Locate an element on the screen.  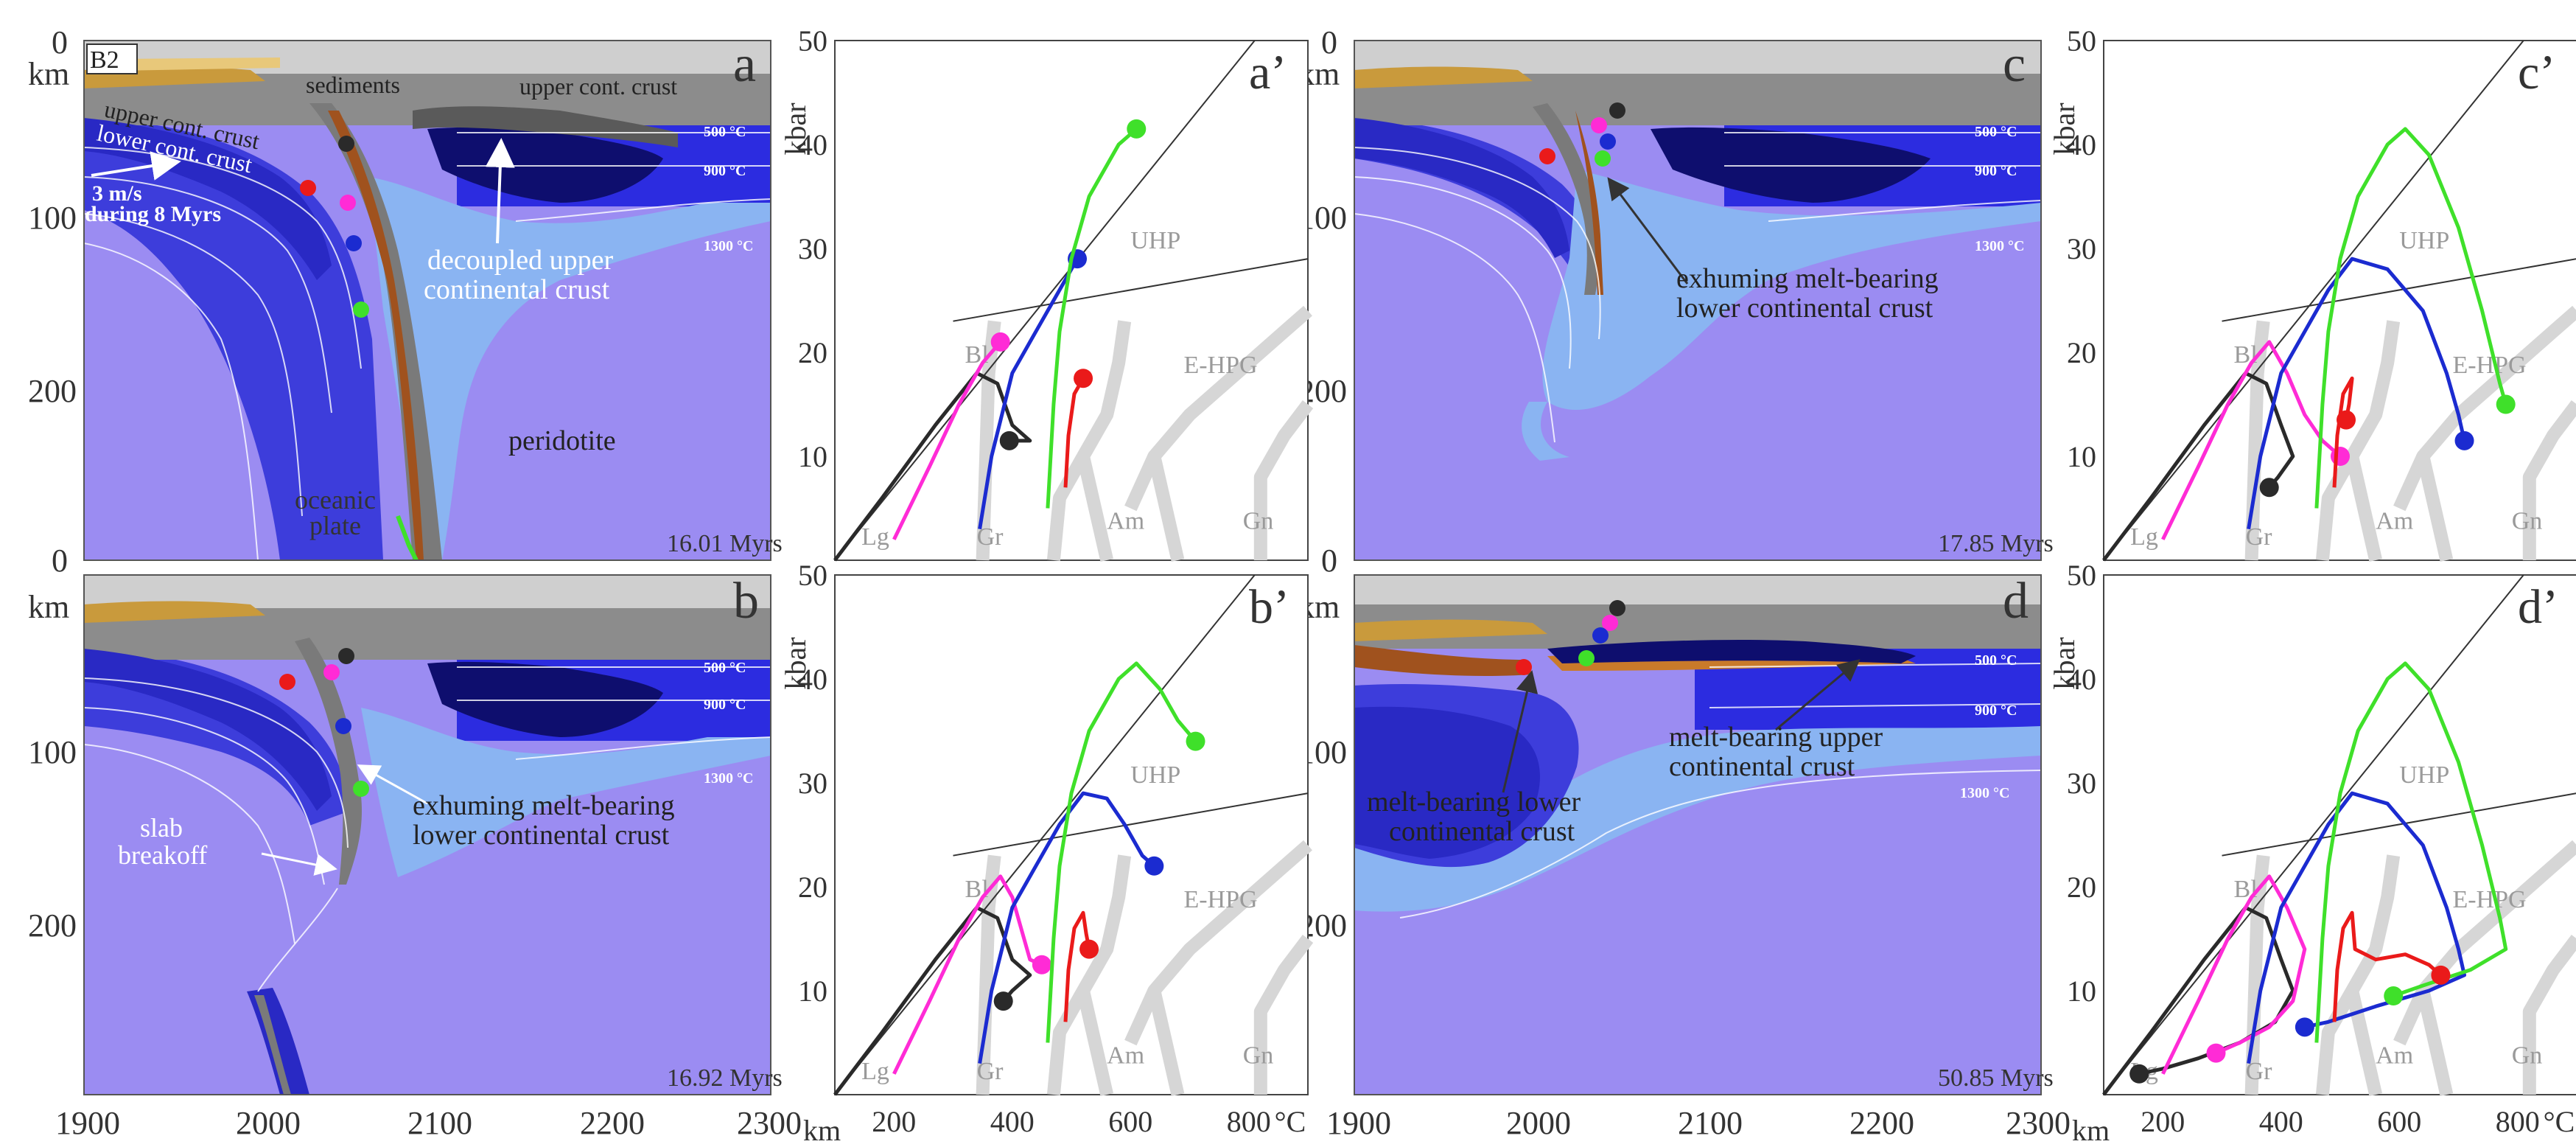
marker-red-d is located at coordinates (1524, 667).